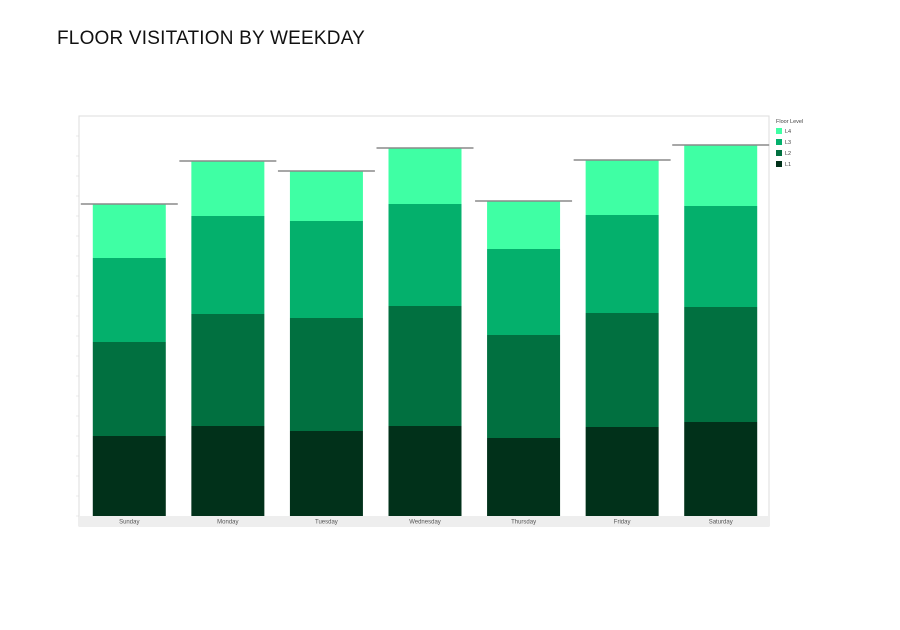 This screenshot has width=900, height=630. Describe the element at coordinates (425, 366) in the screenshot. I see `bar-segment-l2-wednesday` at that location.